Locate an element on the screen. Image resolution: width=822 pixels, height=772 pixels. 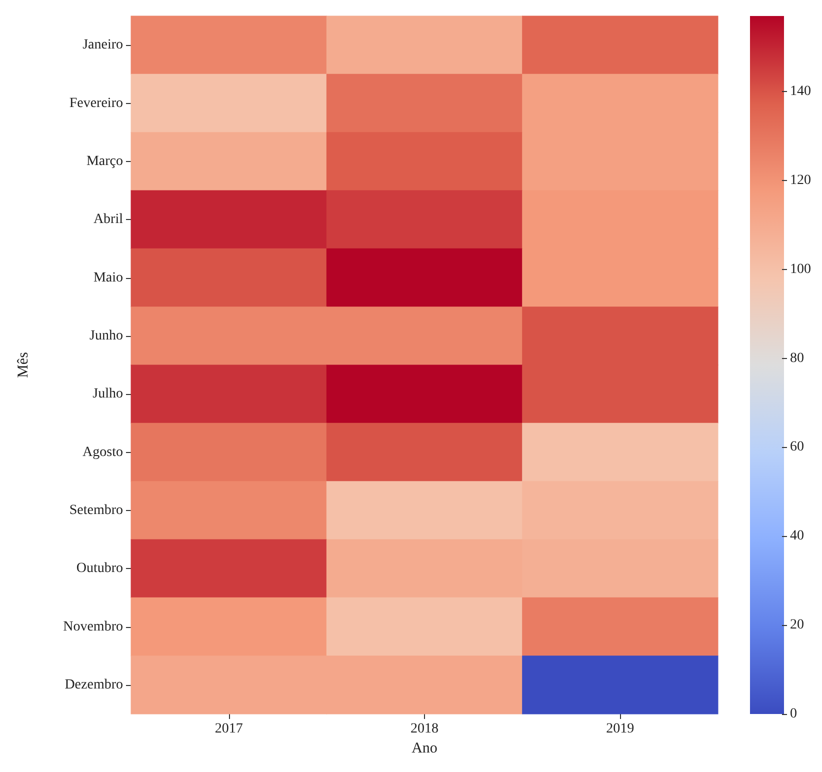
y-tick-label: Janeiro is located at coordinates (102, 45).